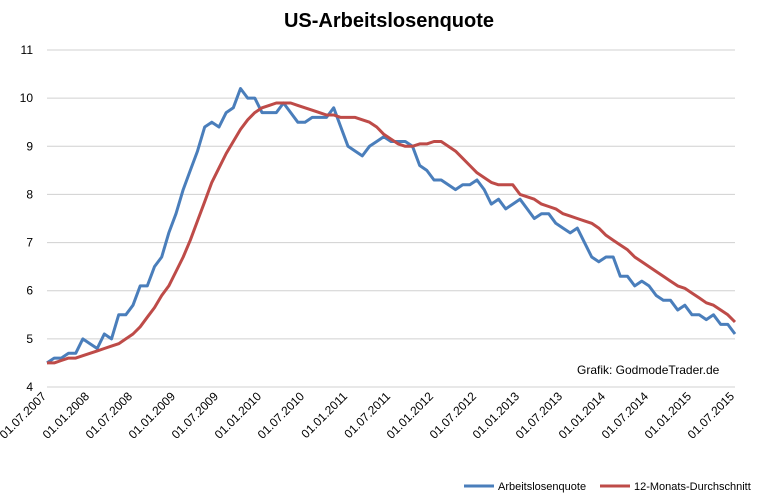 The height and width of the screenshot is (504, 778). What do you see at coordinates (29, 291) in the screenshot?
I see `y-tick-label: 6` at bounding box center [29, 291].